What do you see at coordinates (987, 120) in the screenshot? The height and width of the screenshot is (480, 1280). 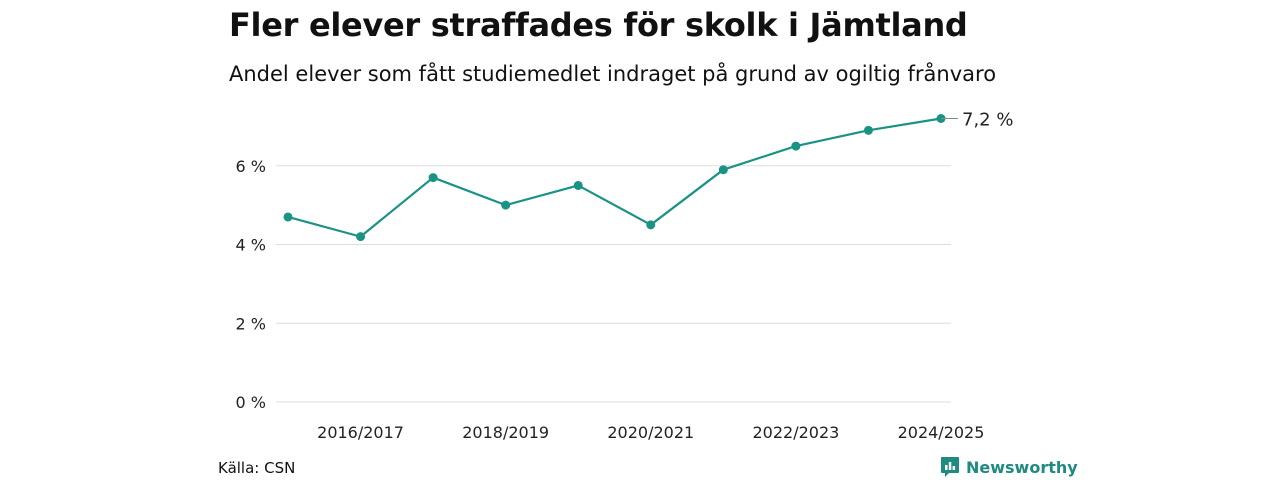 I see `end-value-label: 7,2 %` at bounding box center [987, 120].